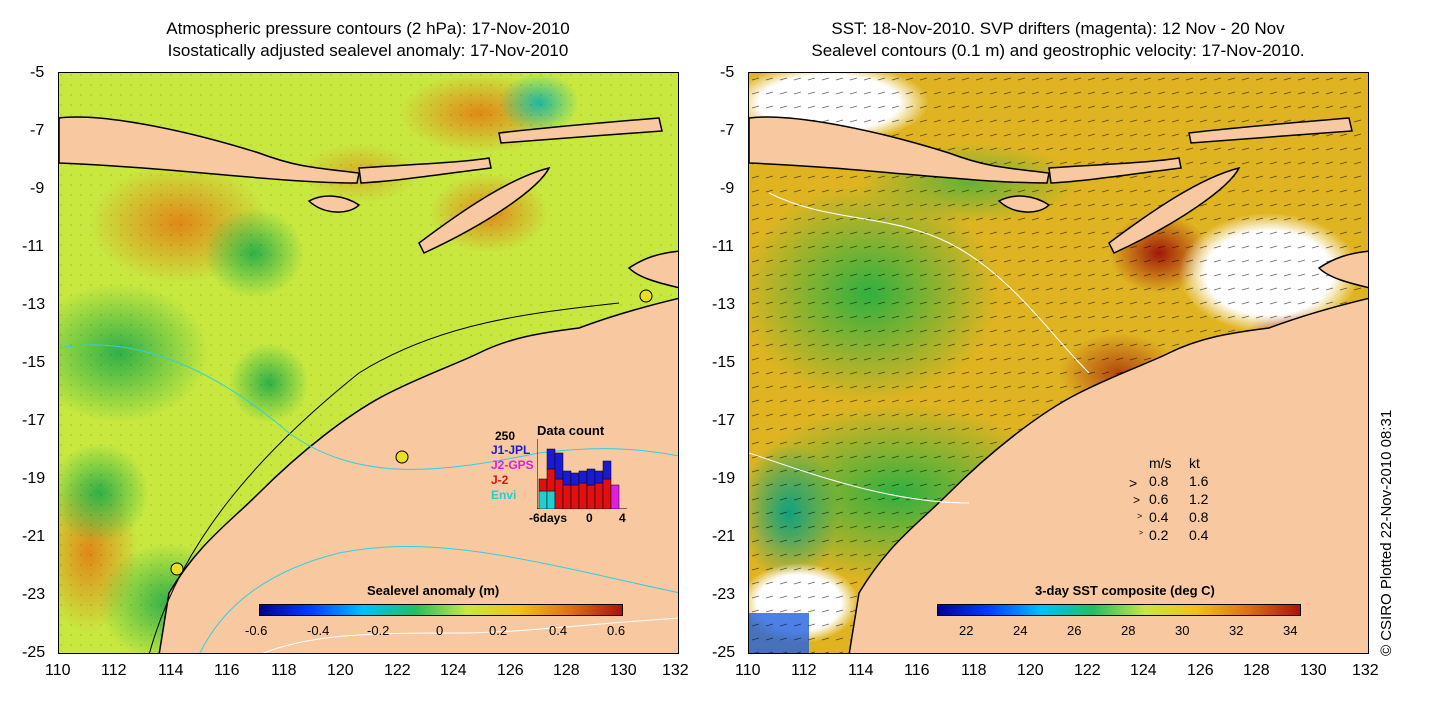  What do you see at coordinates (917, 670) in the screenshot?
I see `right-x-tick: 116` at bounding box center [917, 670].